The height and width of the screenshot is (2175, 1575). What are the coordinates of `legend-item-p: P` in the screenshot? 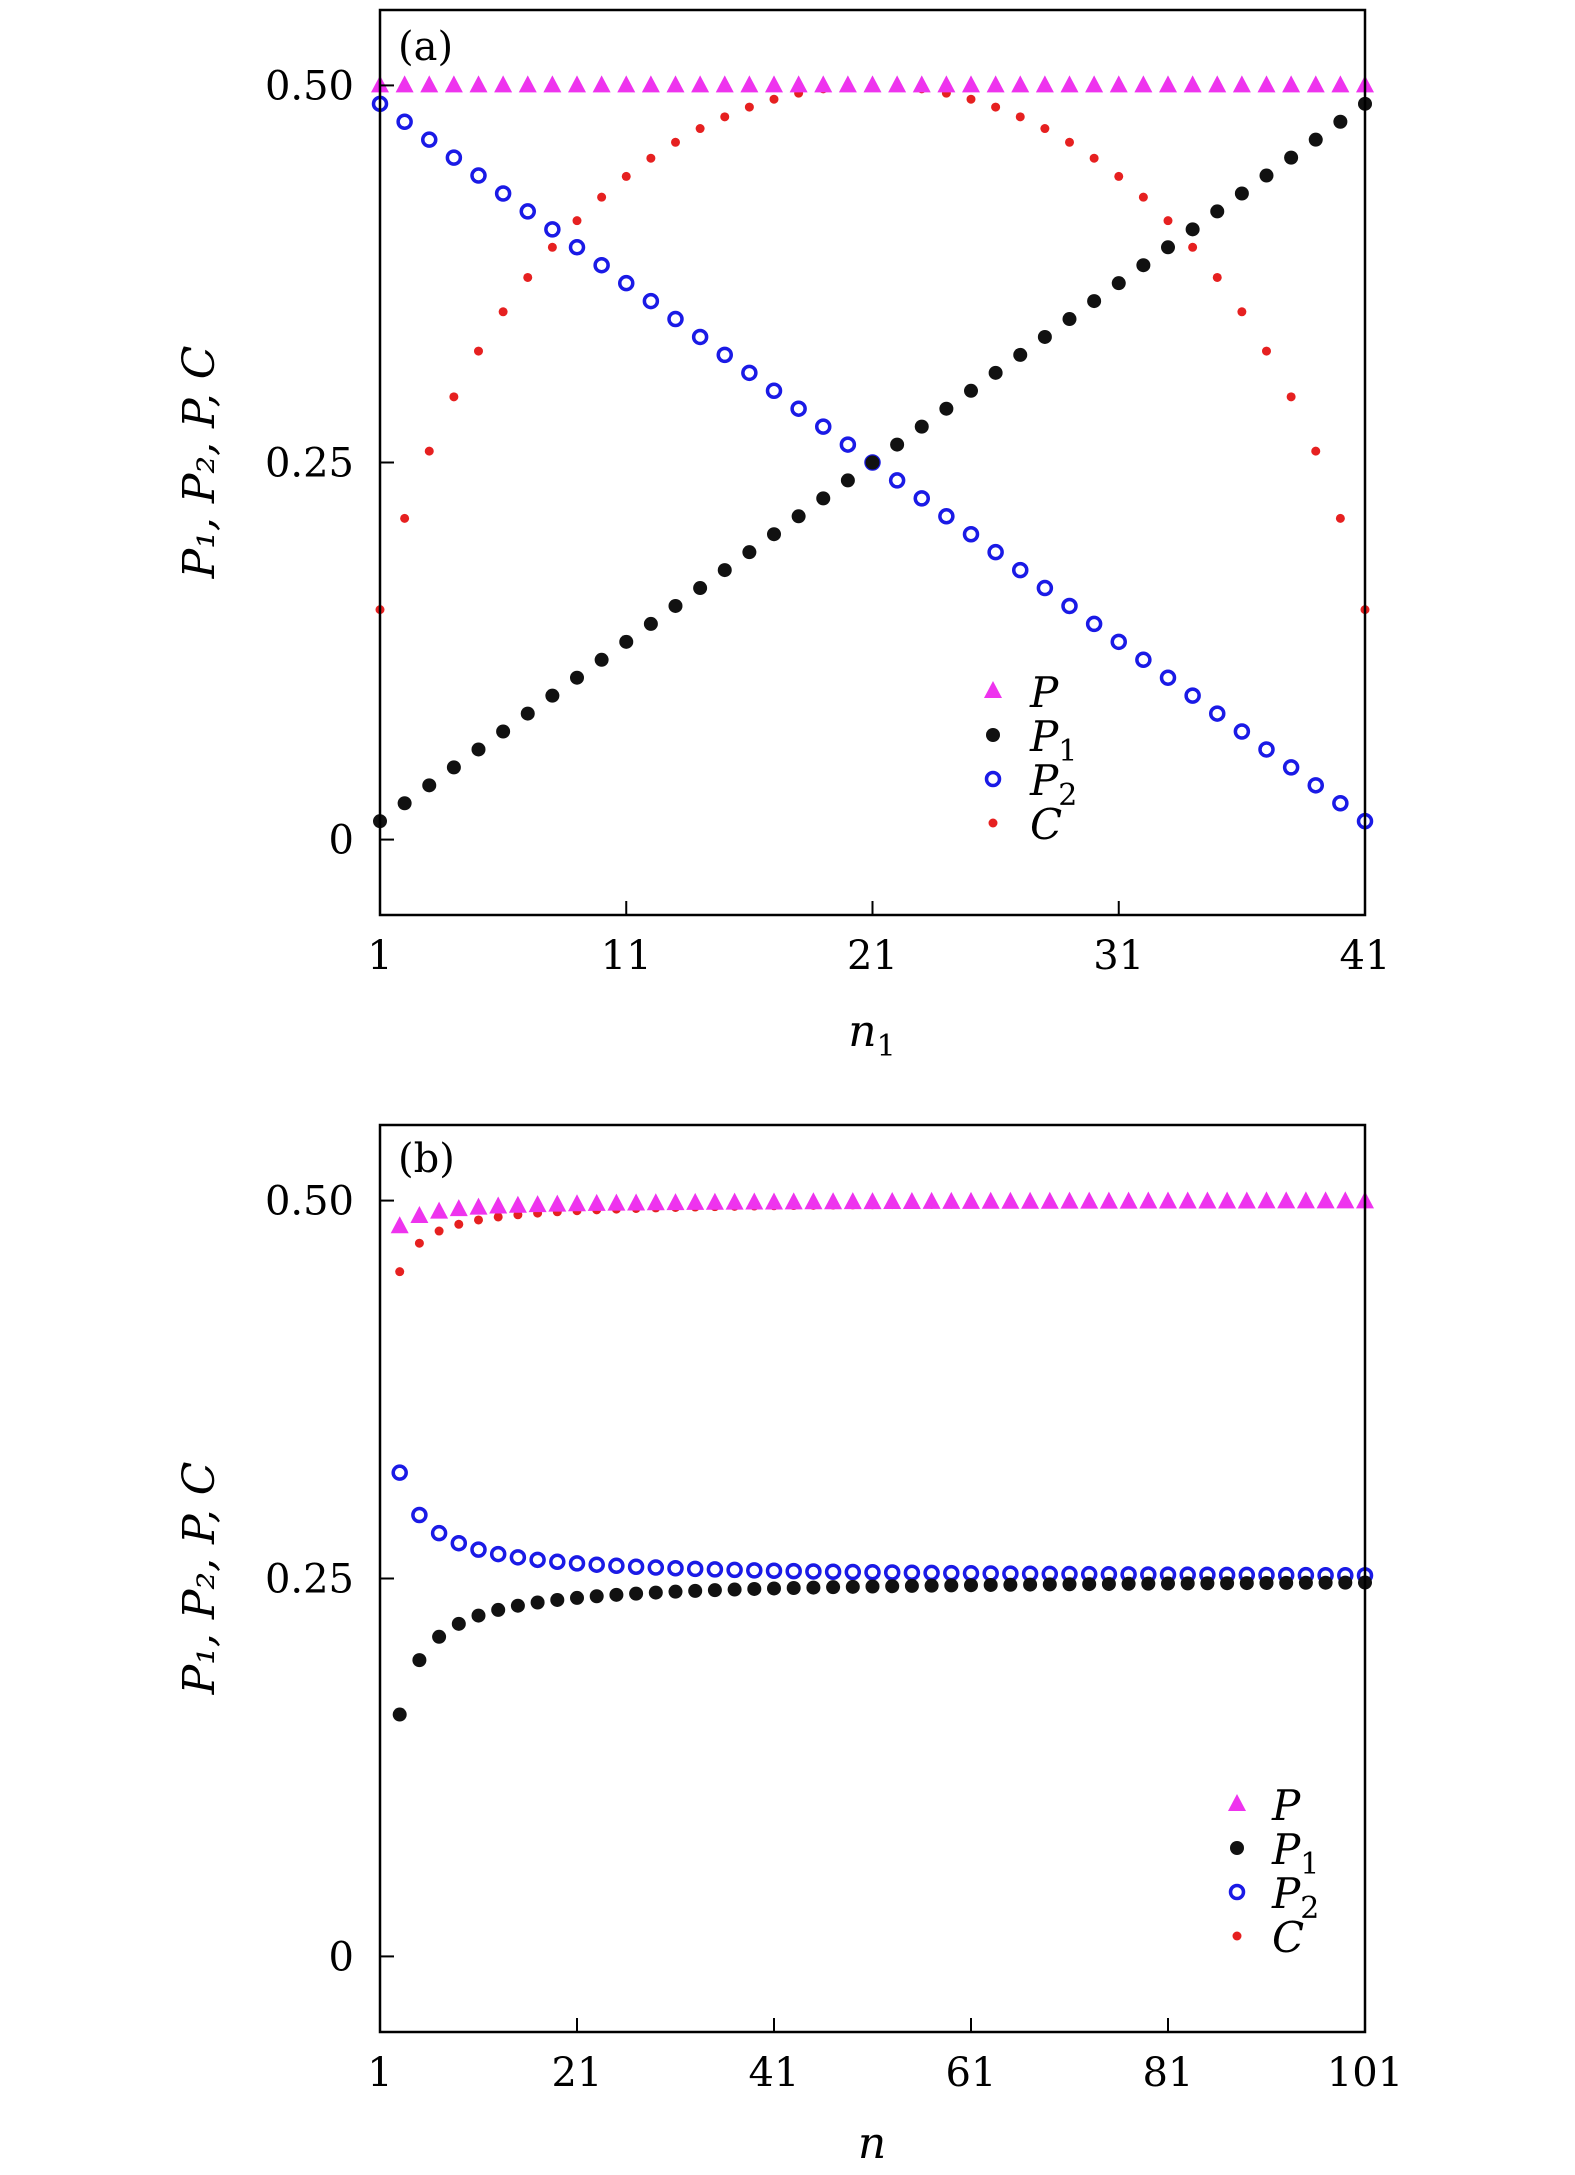 It's located at (1021, 692).